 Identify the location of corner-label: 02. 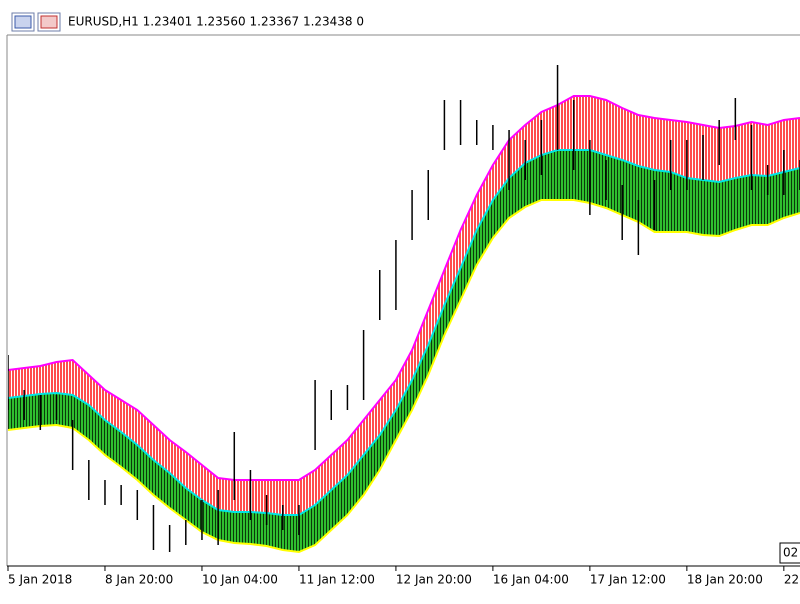
(790, 553).